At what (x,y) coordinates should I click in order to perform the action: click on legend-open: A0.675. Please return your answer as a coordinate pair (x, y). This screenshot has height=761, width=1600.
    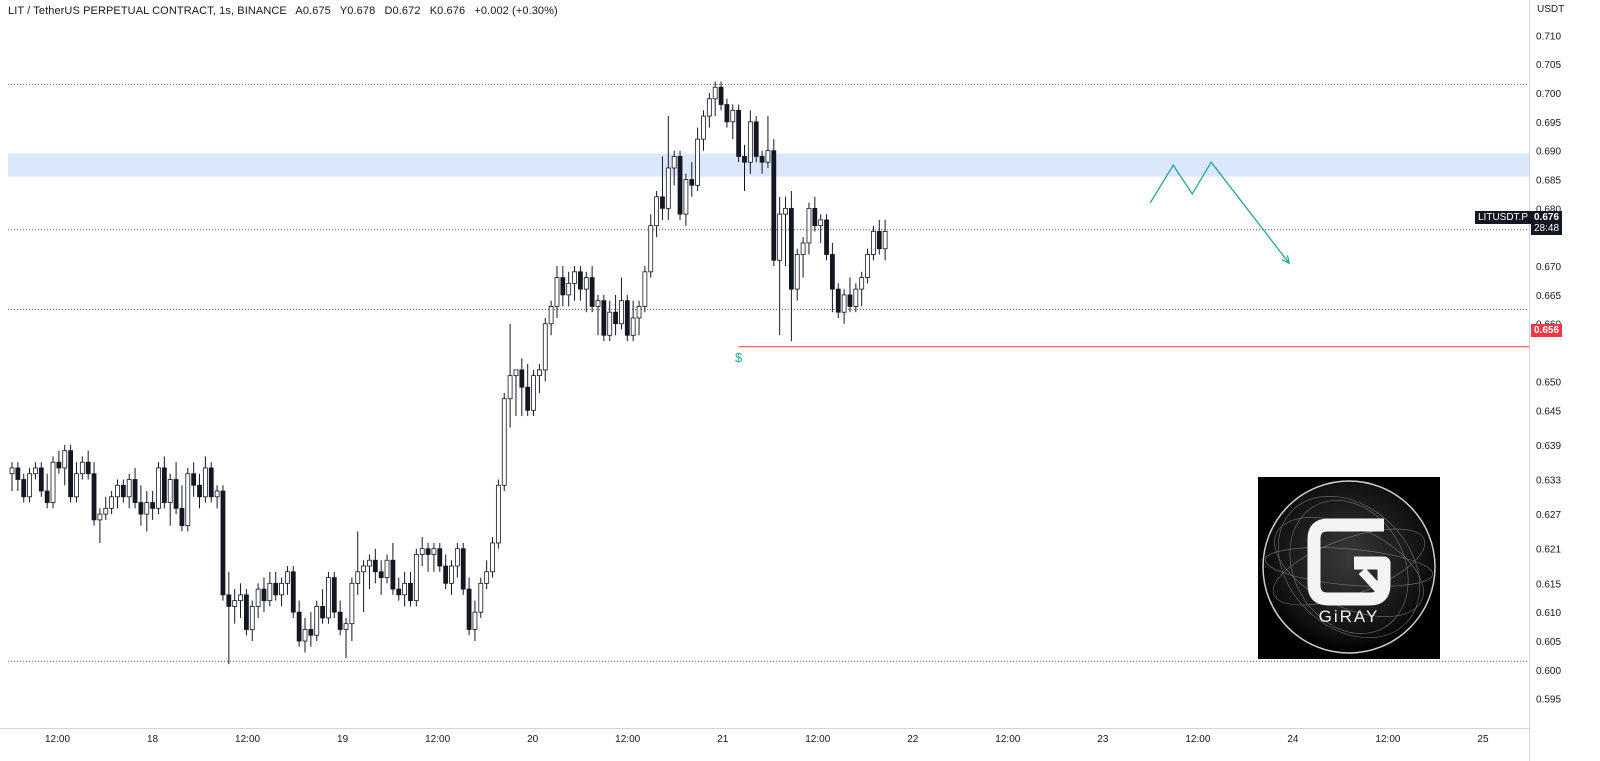
    Looking at the image, I should click on (313, 11).